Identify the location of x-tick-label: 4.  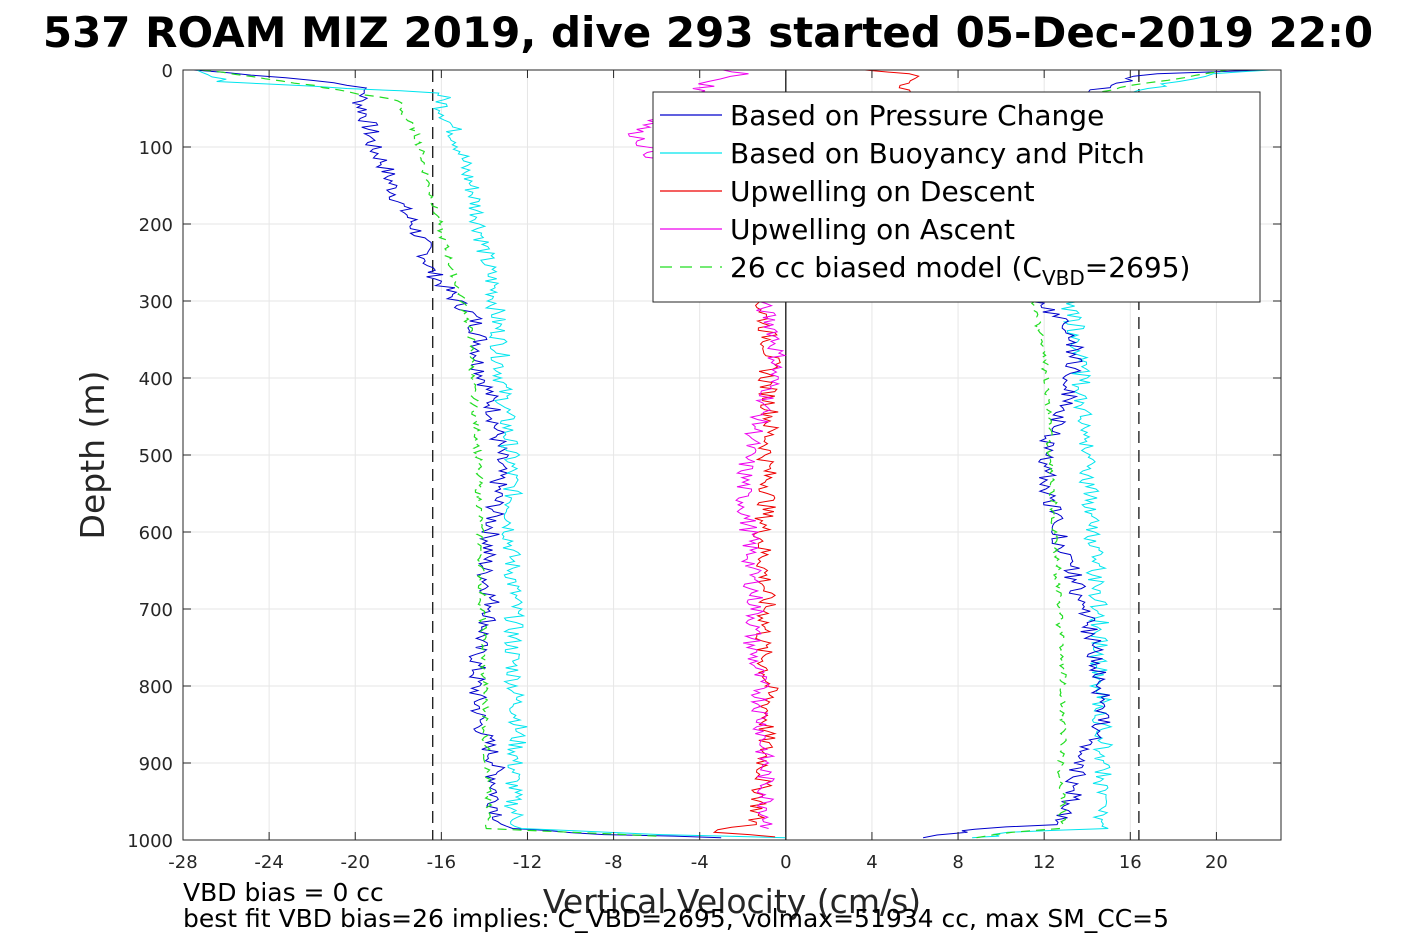
(871, 862).